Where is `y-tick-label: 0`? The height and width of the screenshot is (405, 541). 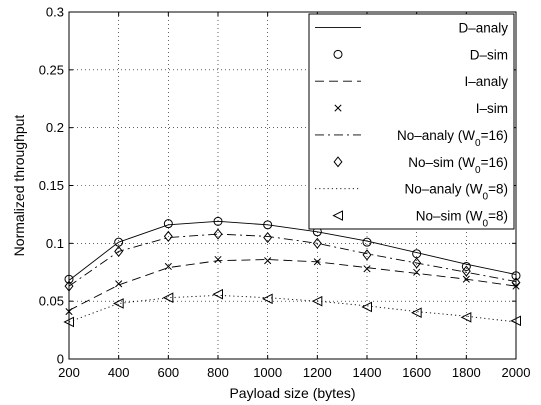 y-tick-label: 0 is located at coordinates (60, 359).